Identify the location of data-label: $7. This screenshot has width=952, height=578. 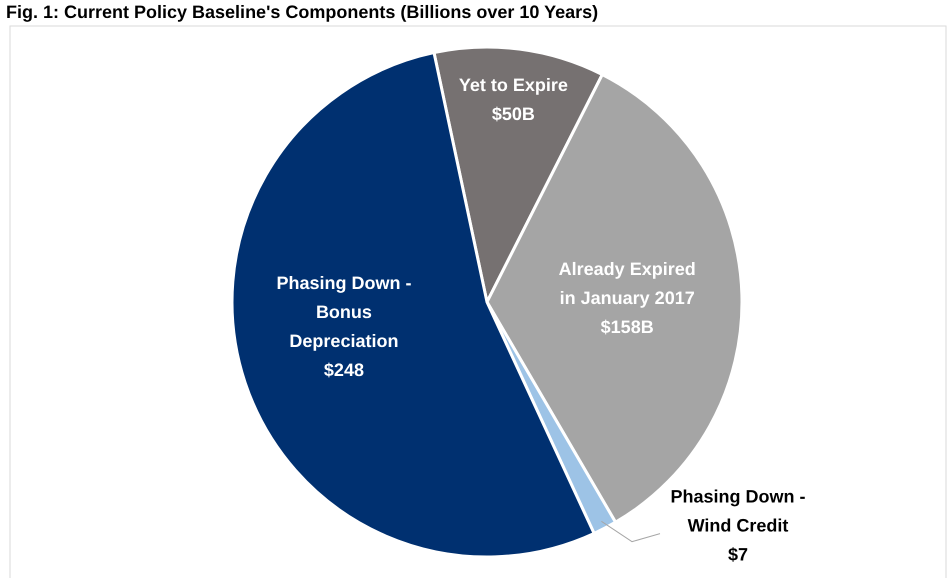
(738, 554).